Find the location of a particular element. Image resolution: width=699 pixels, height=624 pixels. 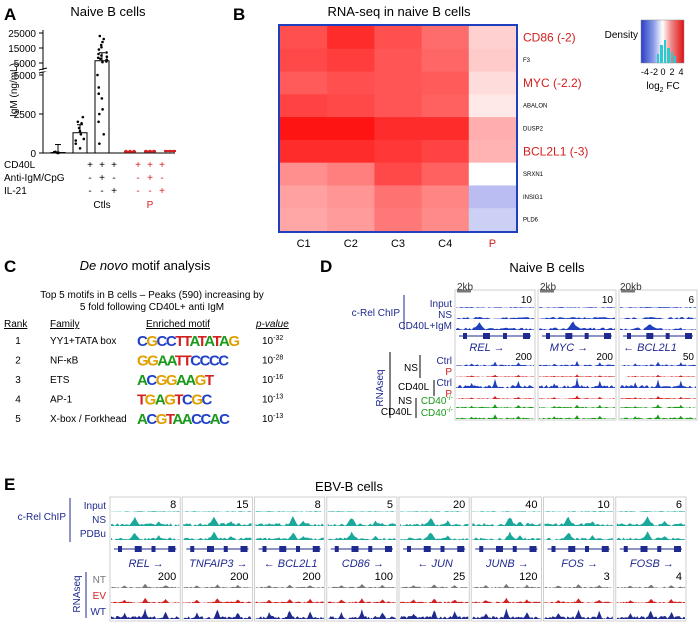

motif-rank: 3 is located at coordinates (18, 380).